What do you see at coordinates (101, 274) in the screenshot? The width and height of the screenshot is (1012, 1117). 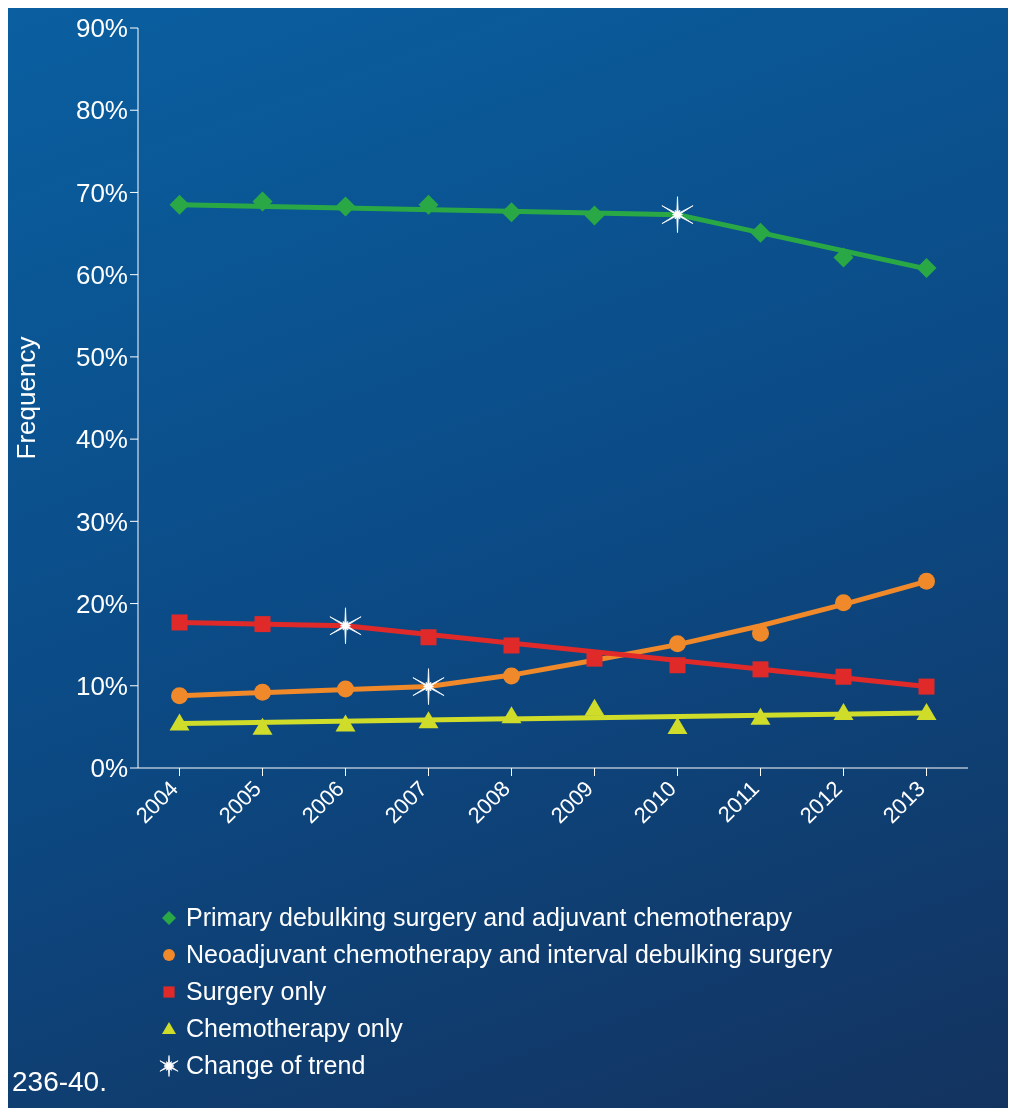 I see `y-tick-label: 60%` at bounding box center [101, 274].